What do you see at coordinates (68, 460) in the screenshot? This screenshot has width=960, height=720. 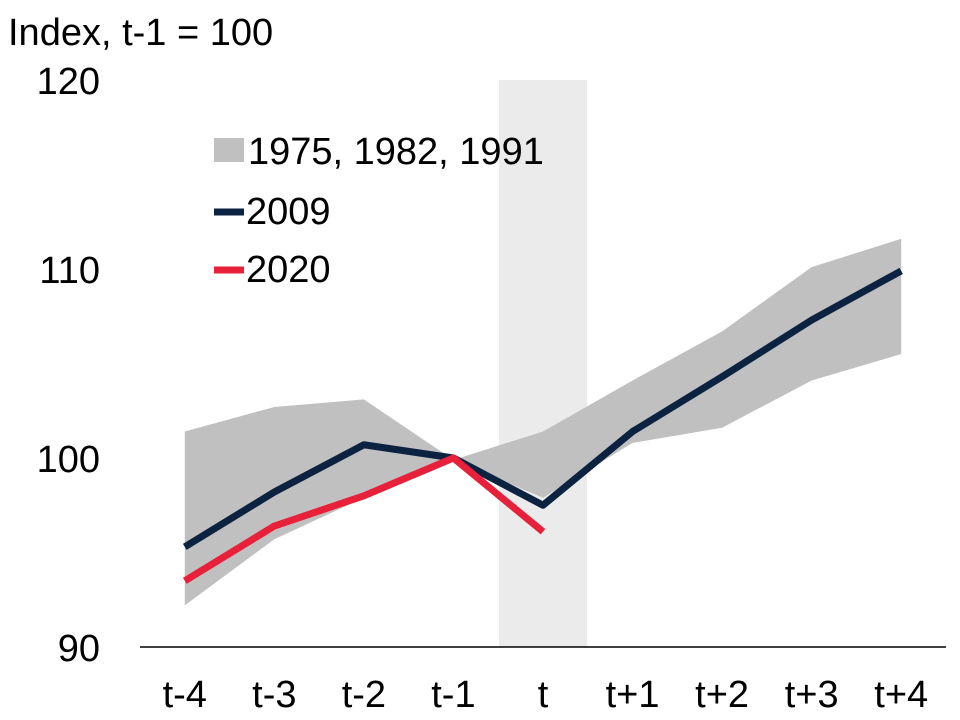 I see `y-tick-label: 100` at bounding box center [68, 460].